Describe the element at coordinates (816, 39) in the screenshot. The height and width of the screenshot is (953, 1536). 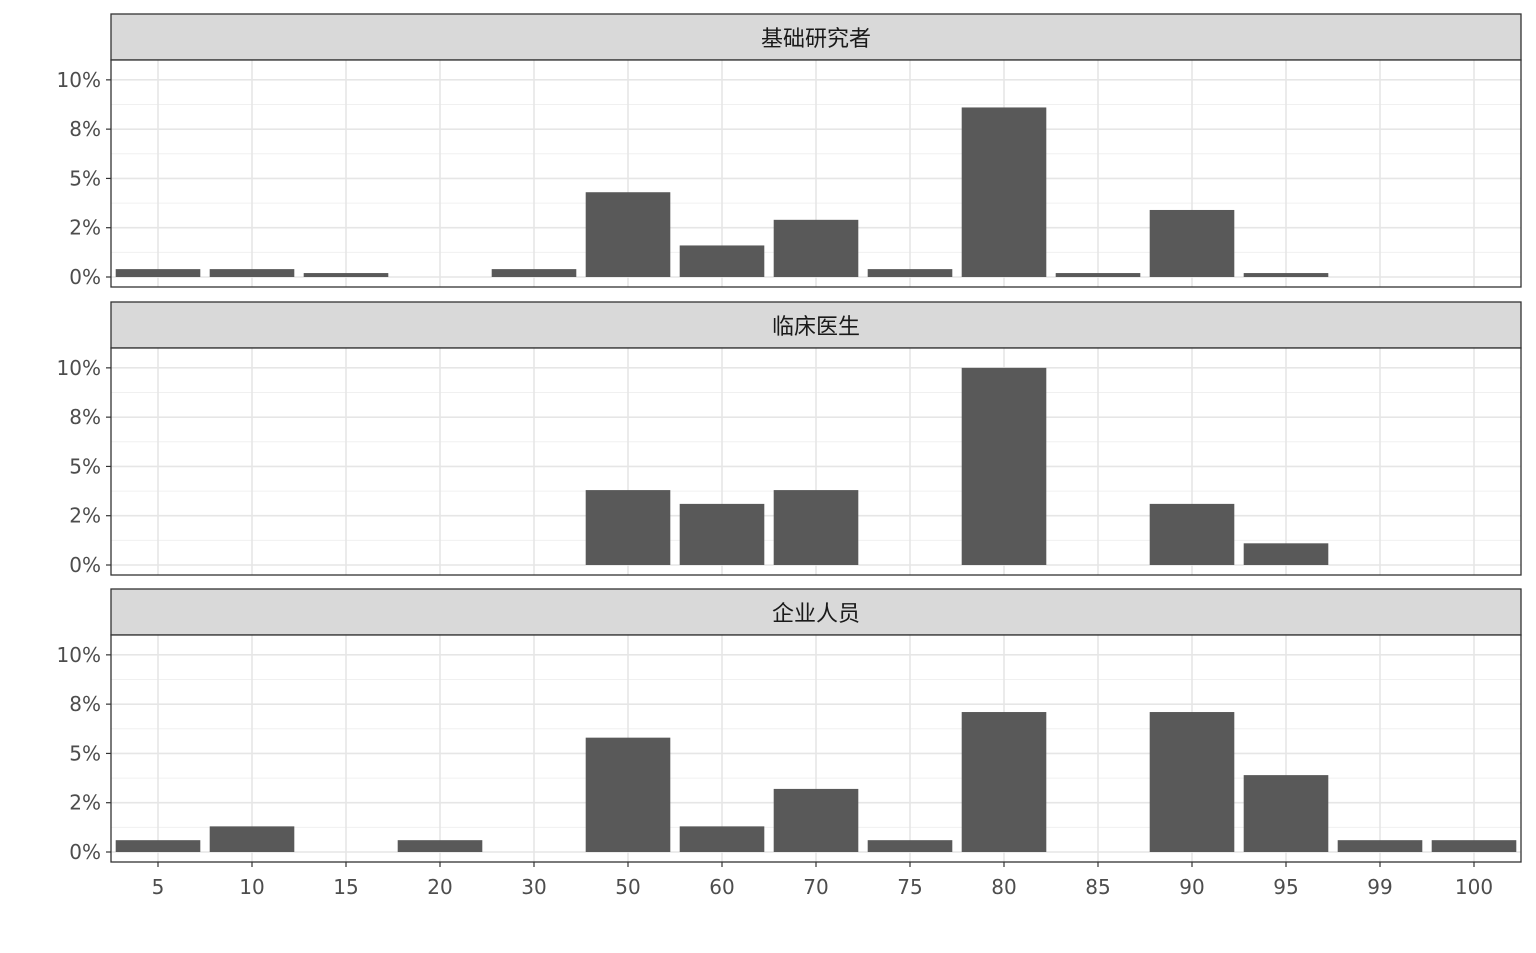
I see `facet-title: 基础研究者` at that location.